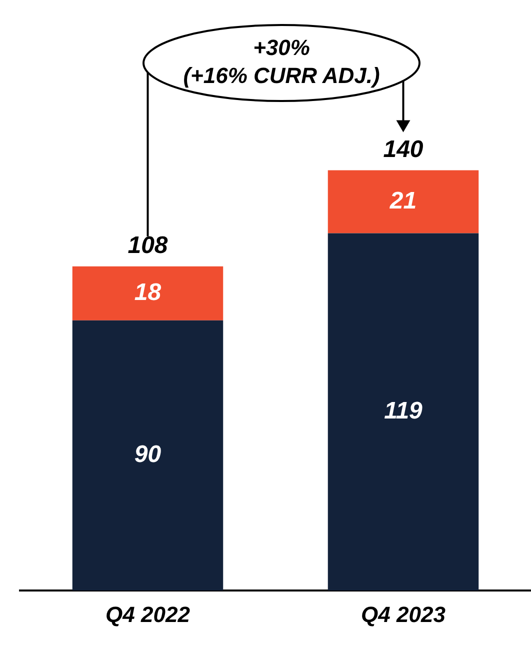  Describe the element at coordinates (403, 149) in the screenshot. I see `total-label: 140` at that location.